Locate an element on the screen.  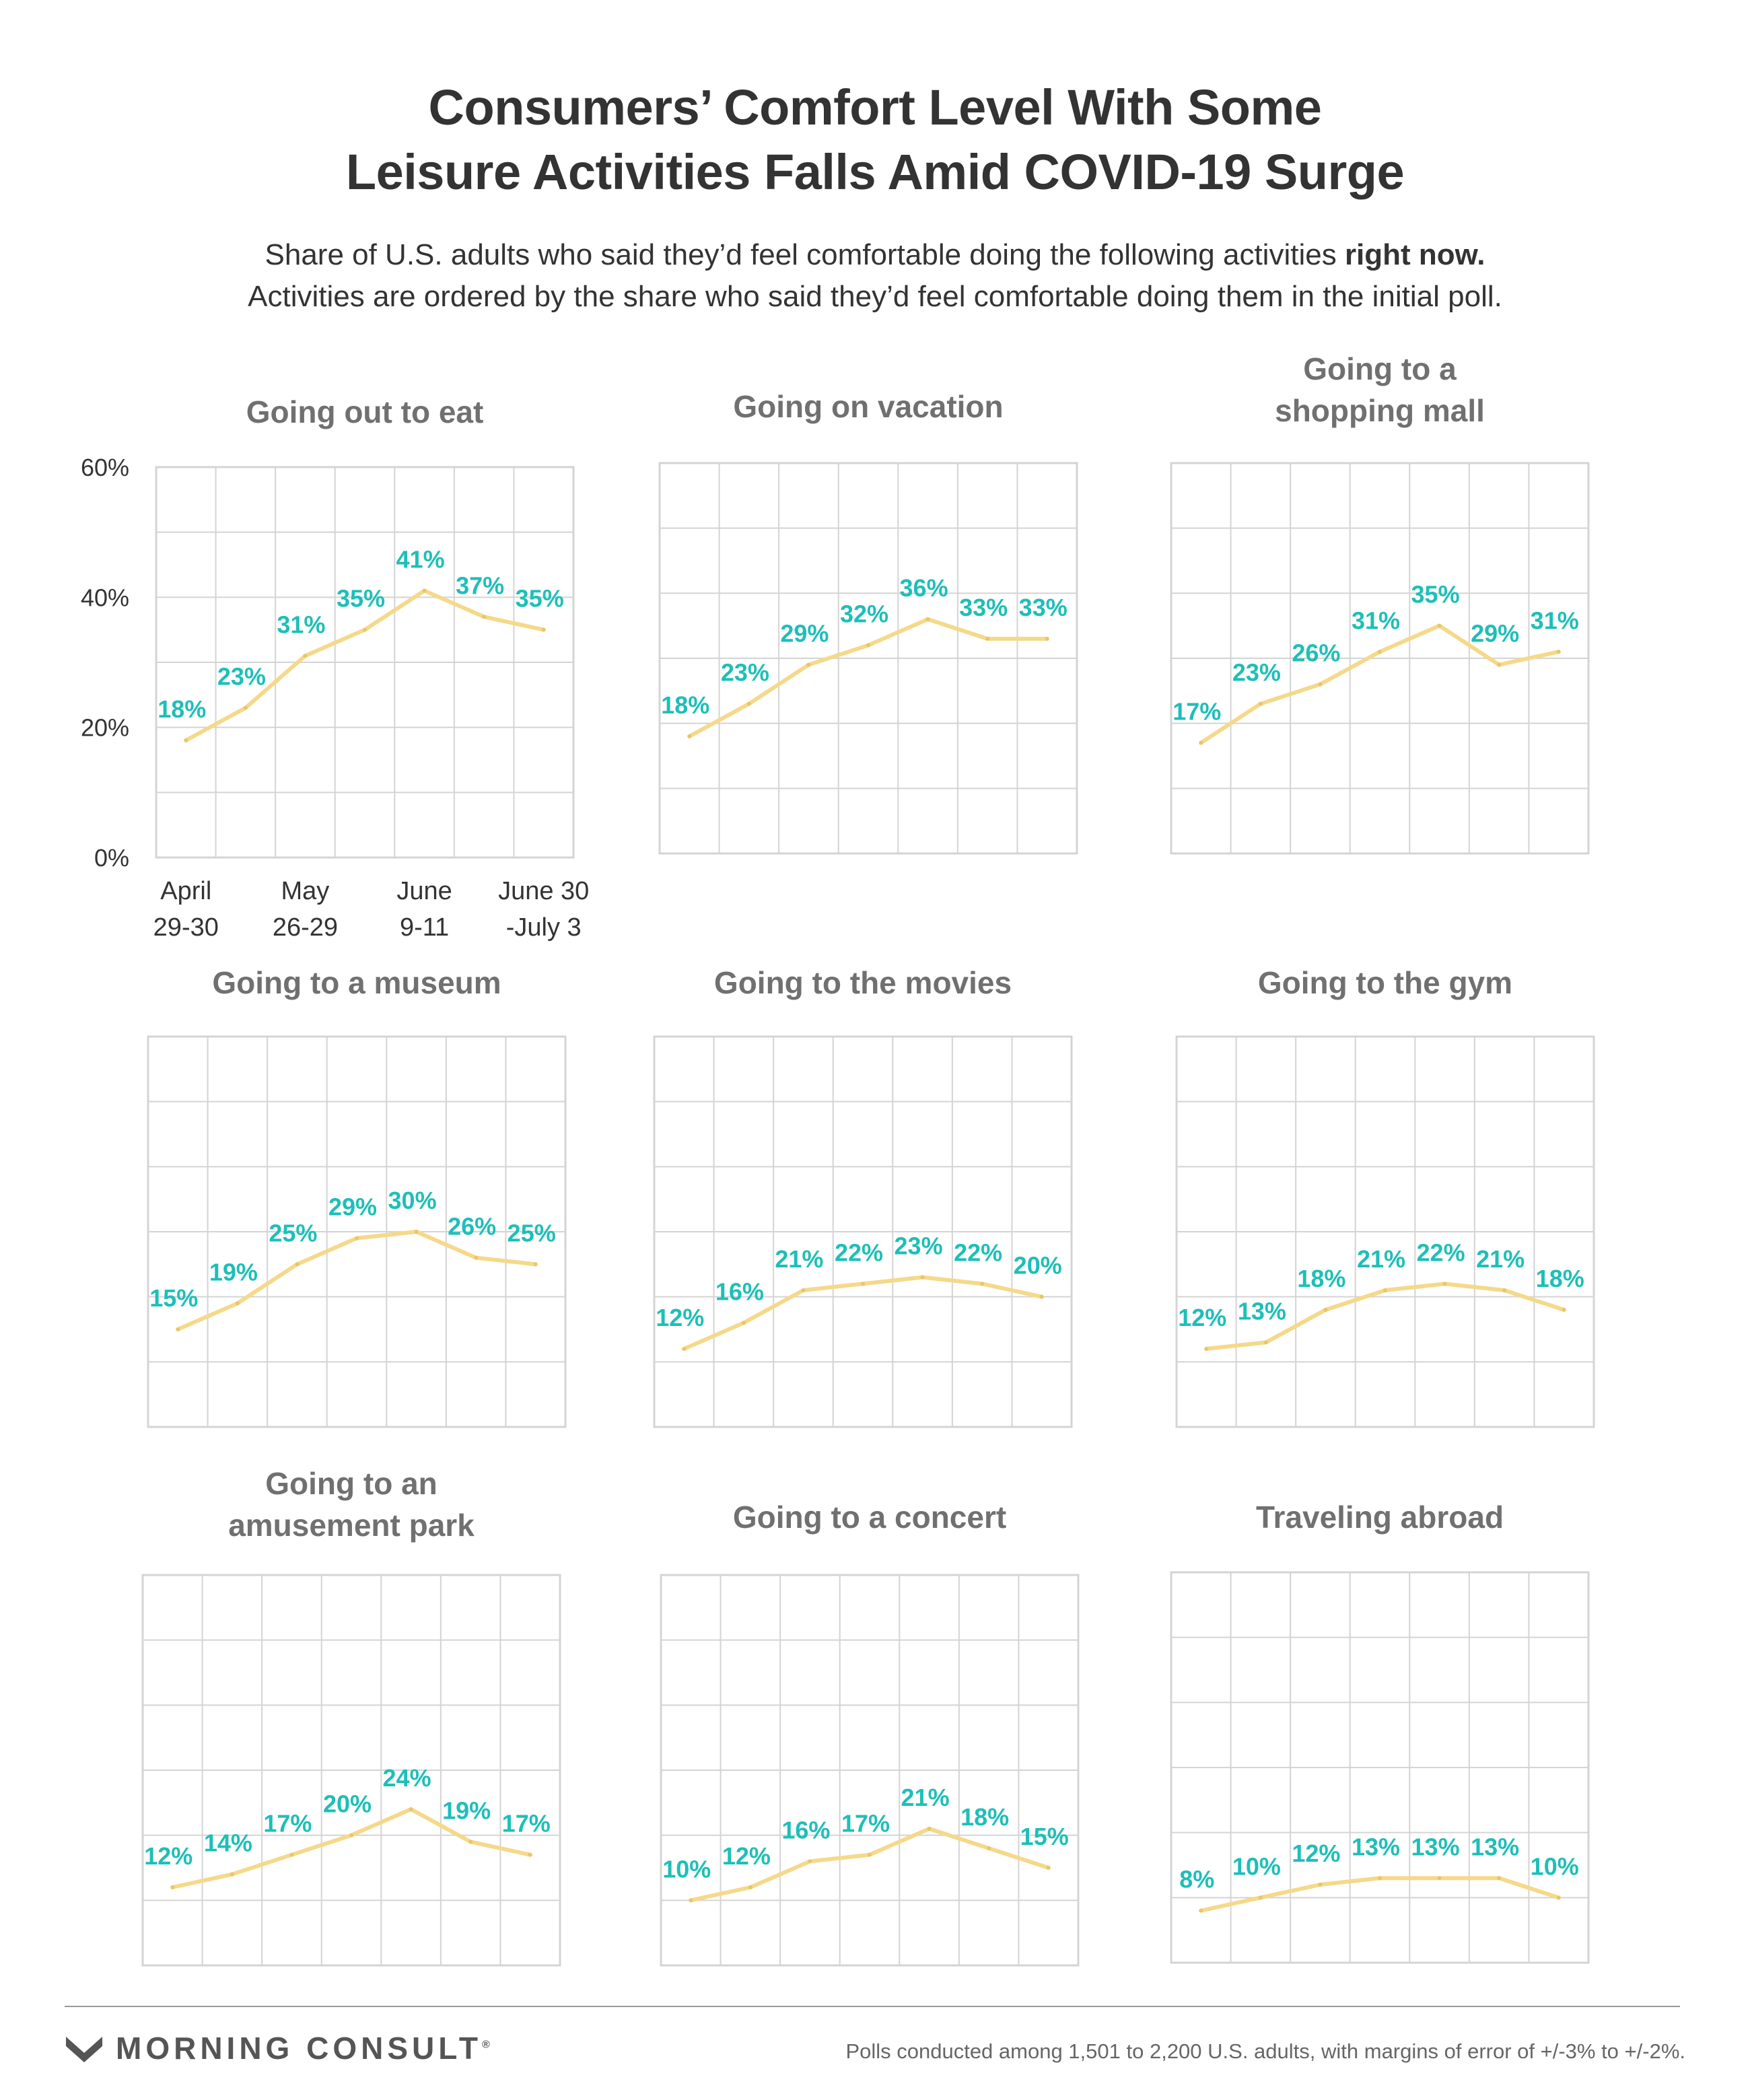
brand-name: MORNING CONSULT® is located at coordinates (305, 2048).